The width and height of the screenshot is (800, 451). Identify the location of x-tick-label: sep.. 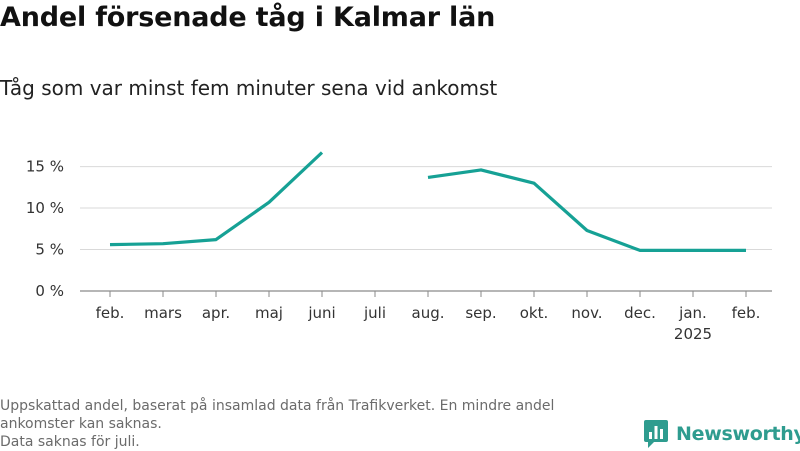
(480, 313).